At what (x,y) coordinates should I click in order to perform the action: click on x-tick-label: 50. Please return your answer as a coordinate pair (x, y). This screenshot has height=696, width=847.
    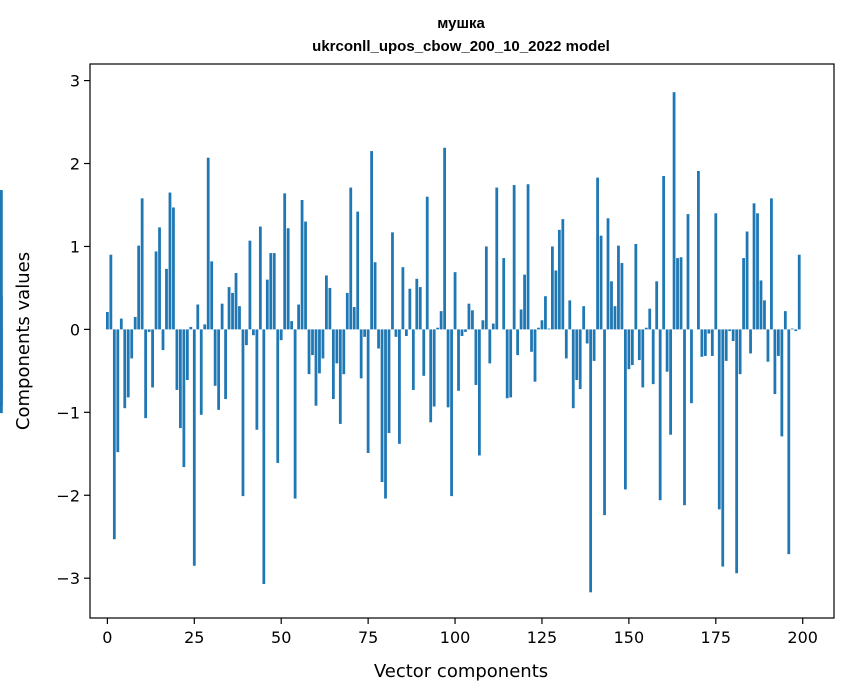
    Looking at the image, I should click on (281, 637).